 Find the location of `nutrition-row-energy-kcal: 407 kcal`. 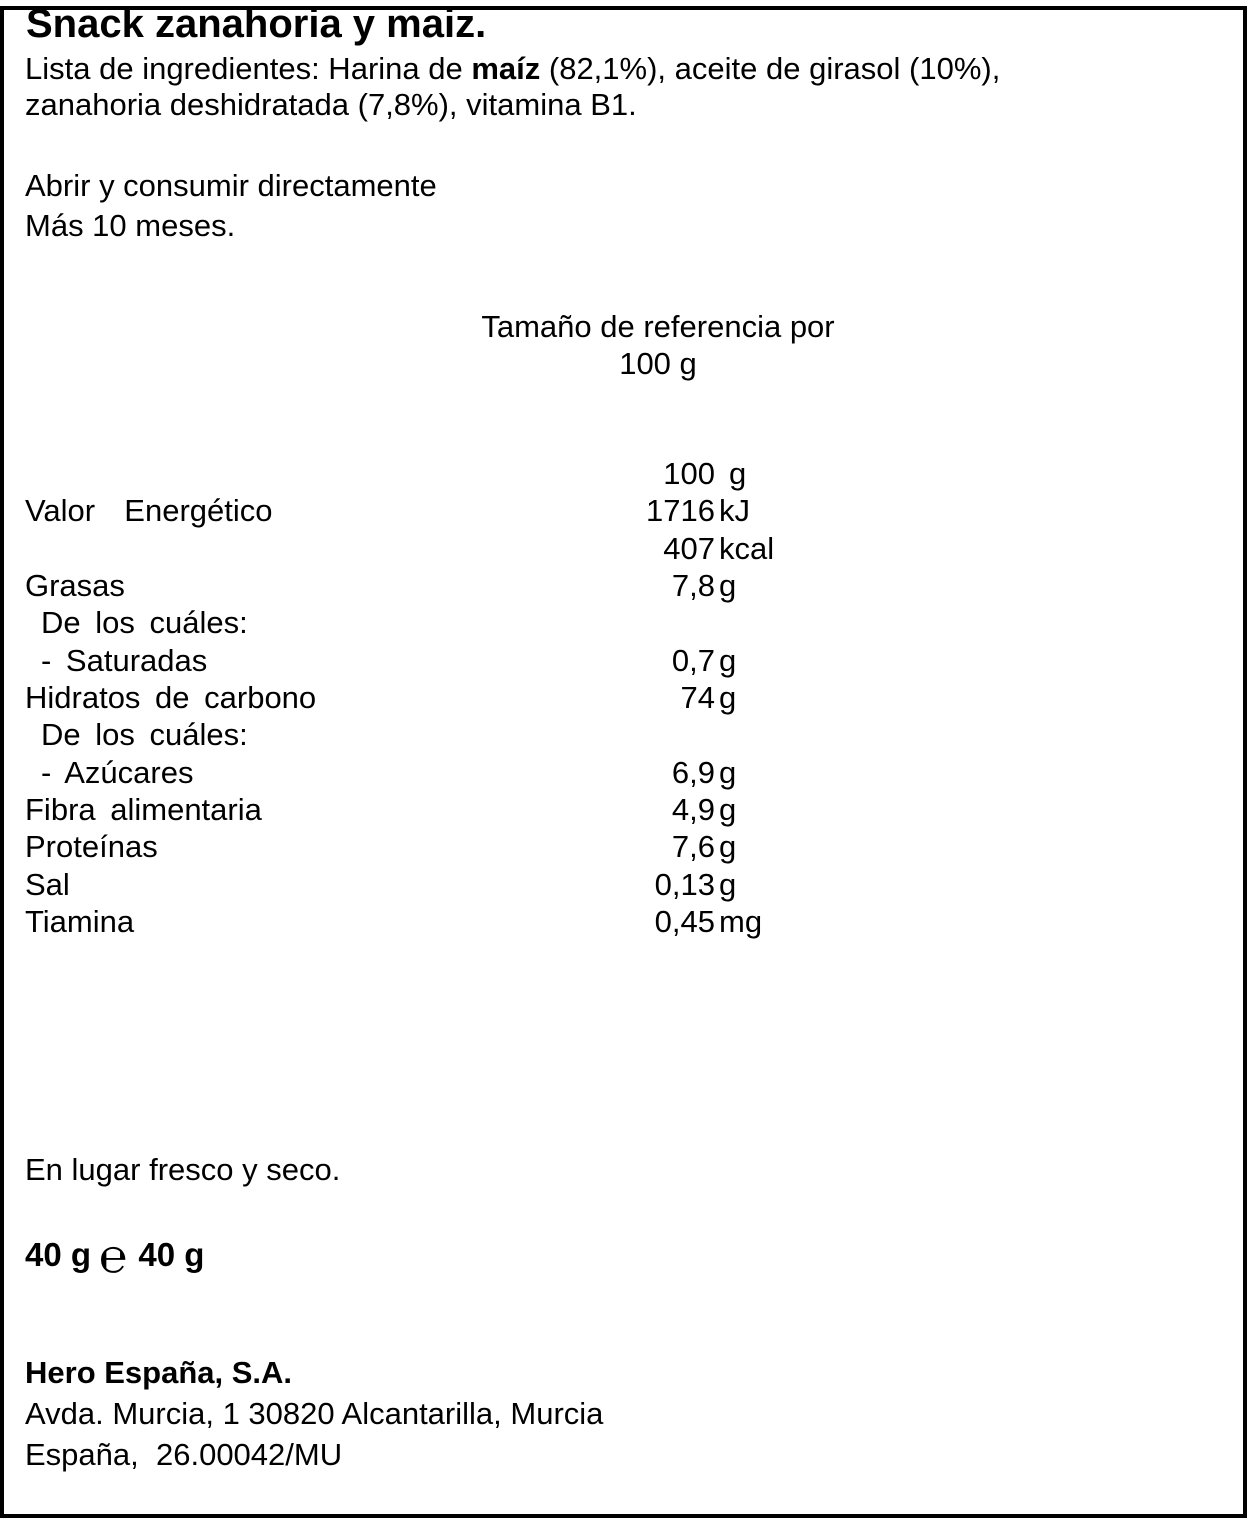

nutrition-row-energy-kcal: 407 kcal is located at coordinates (625, 548).